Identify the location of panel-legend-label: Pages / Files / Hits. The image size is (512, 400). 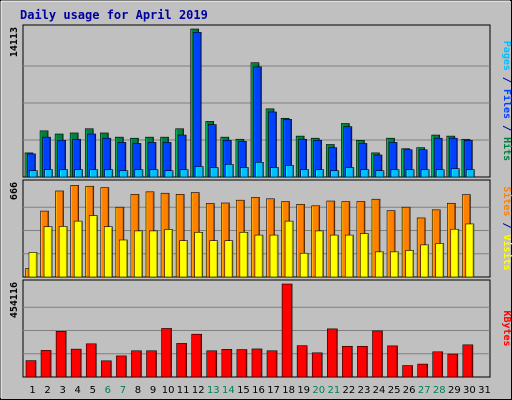
(506, 101).